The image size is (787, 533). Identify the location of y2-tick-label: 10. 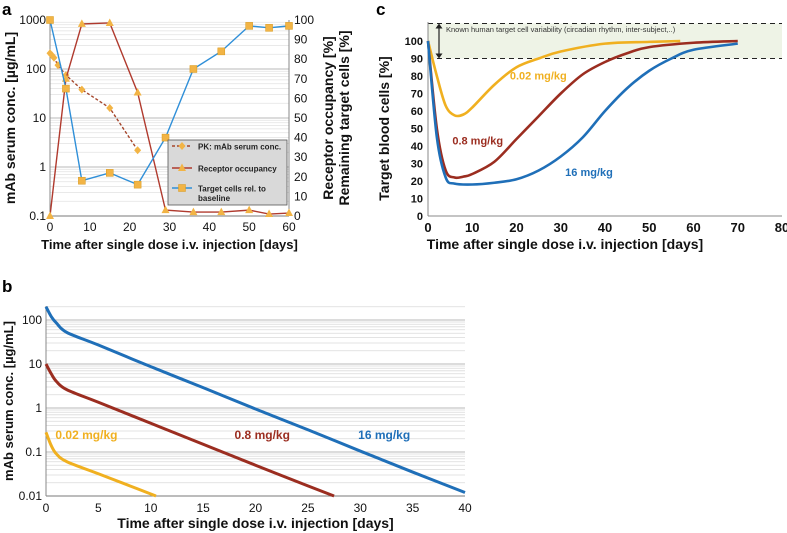
(301, 196).